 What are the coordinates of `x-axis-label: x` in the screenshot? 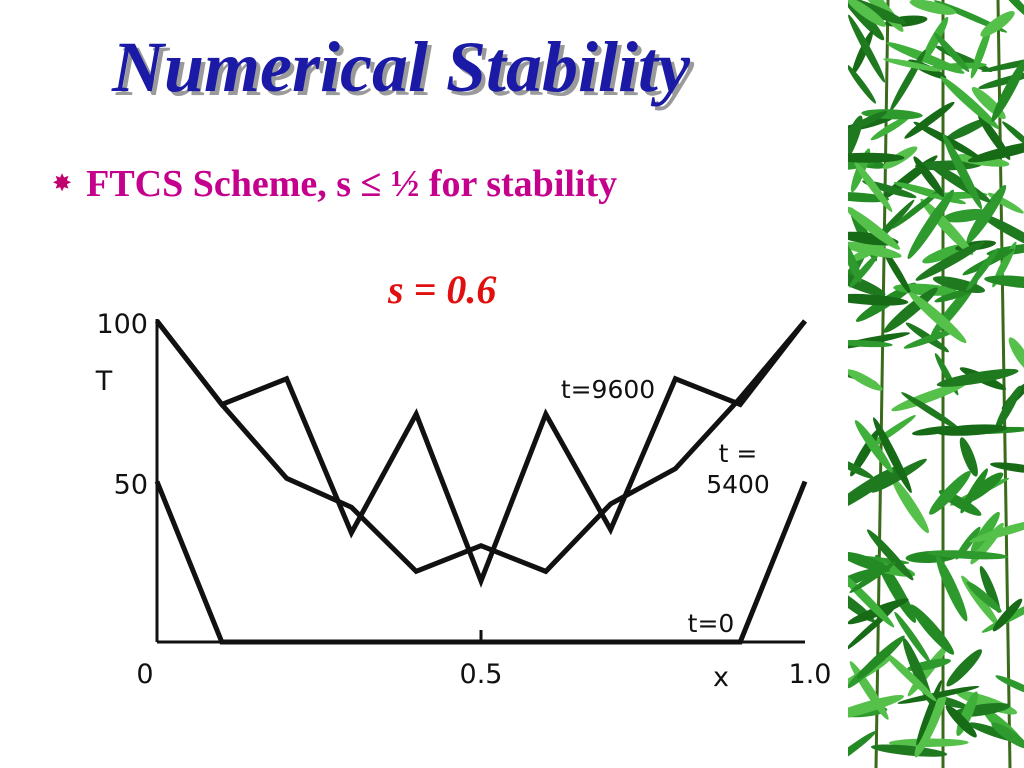 It's located at (721, 677).